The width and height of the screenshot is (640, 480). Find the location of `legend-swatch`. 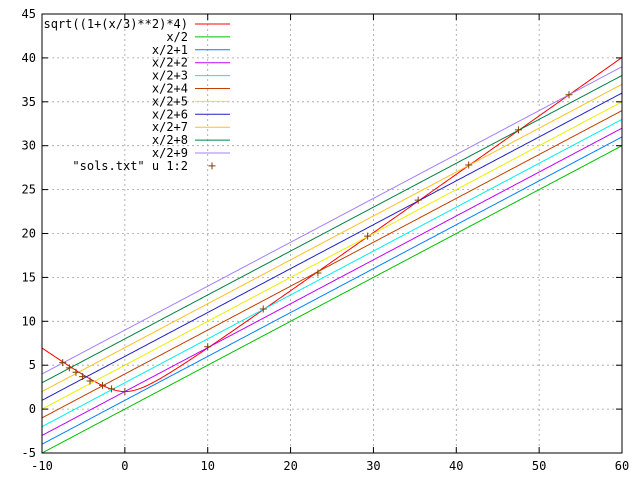

legend-swatch is located at coordinates (212, 166).